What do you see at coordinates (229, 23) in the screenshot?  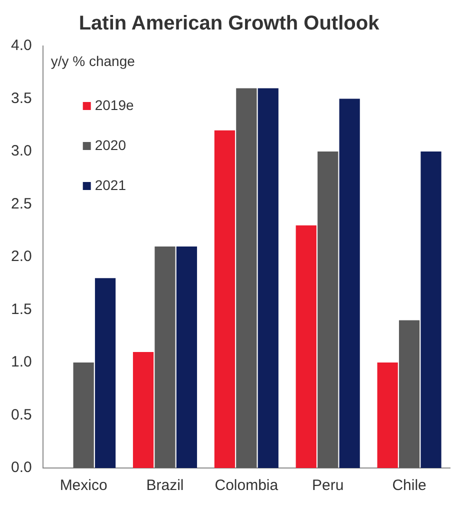 I see `chart-title: Latin American Growth Outlook` at bounding box center [229, 23].